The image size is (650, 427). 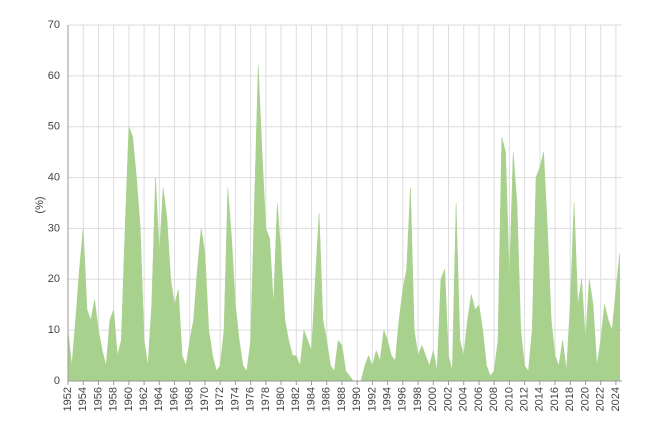 What do you see at coordinates (251, 399) in the screenshot?
I see `x-tick-label: 1976` at bounding box center [251, 399].